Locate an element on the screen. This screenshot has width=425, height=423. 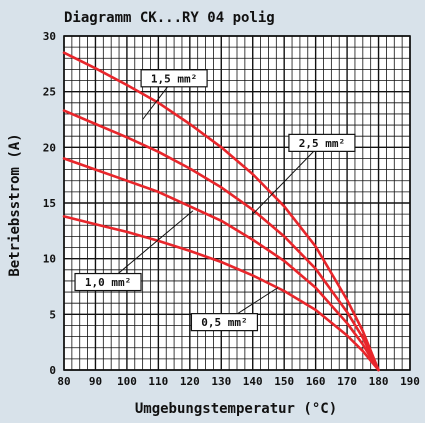
y-tick-label: 15 is located at coordinates (49, 203).